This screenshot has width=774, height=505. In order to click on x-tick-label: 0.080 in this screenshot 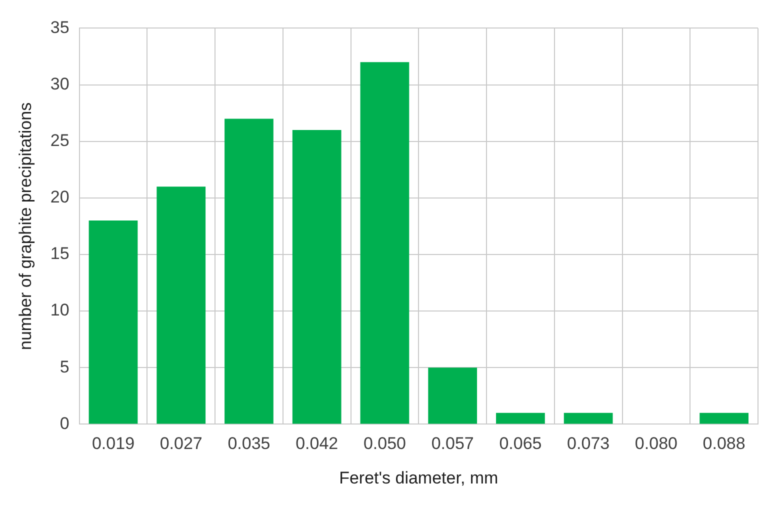, I will do `click(656, 444)`.